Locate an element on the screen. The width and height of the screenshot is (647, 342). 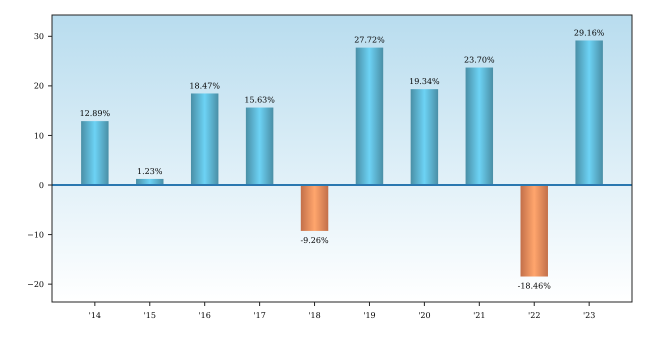
y-tick-label: −20 is located at coordinates (35, 284).